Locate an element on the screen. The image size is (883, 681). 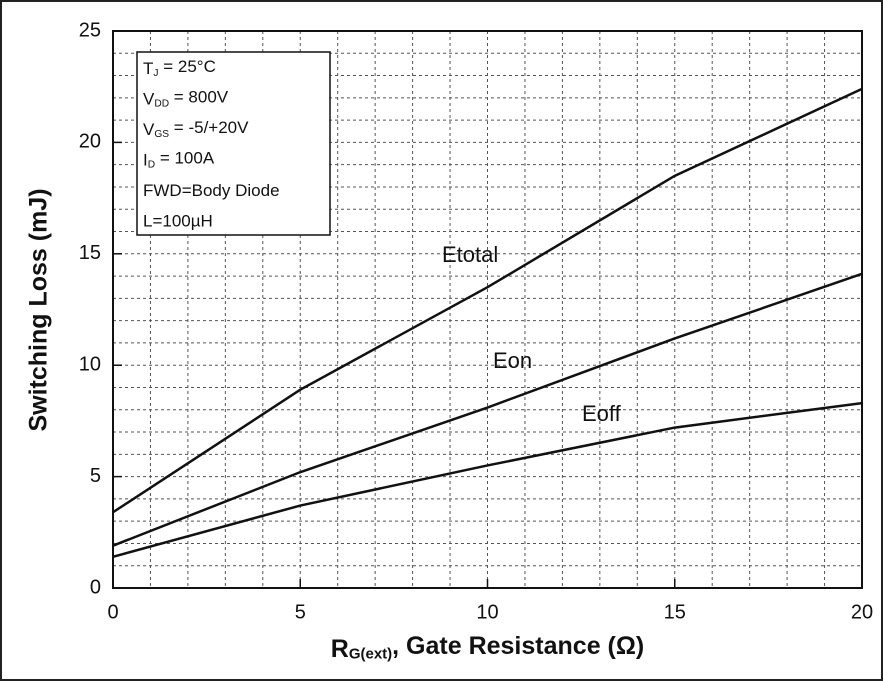
y-tick-label: 20 is located at coordinates (90, 142).